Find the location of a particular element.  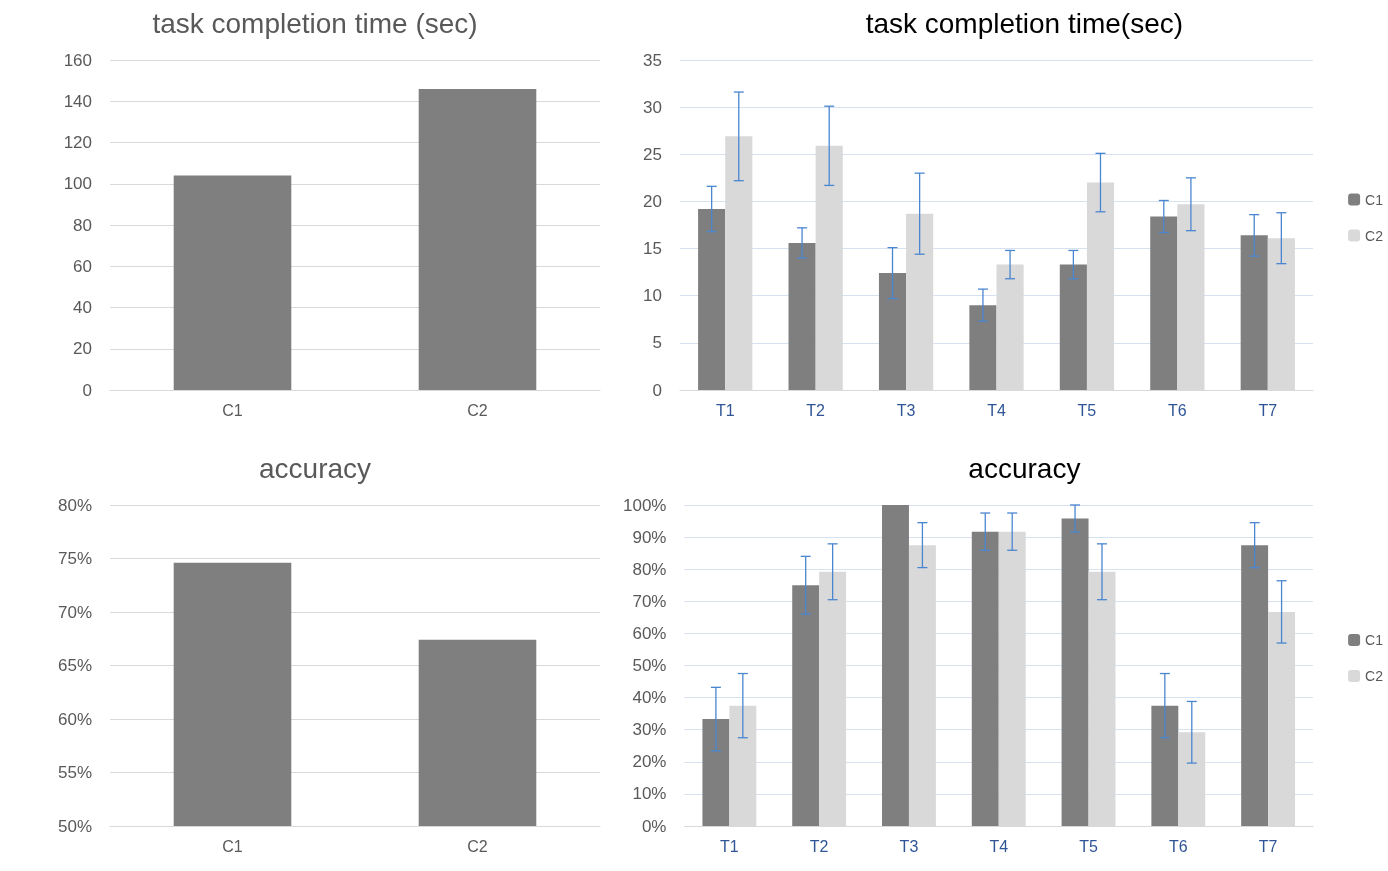

y-tick-label: 15 is located at coordinates (652, 249).